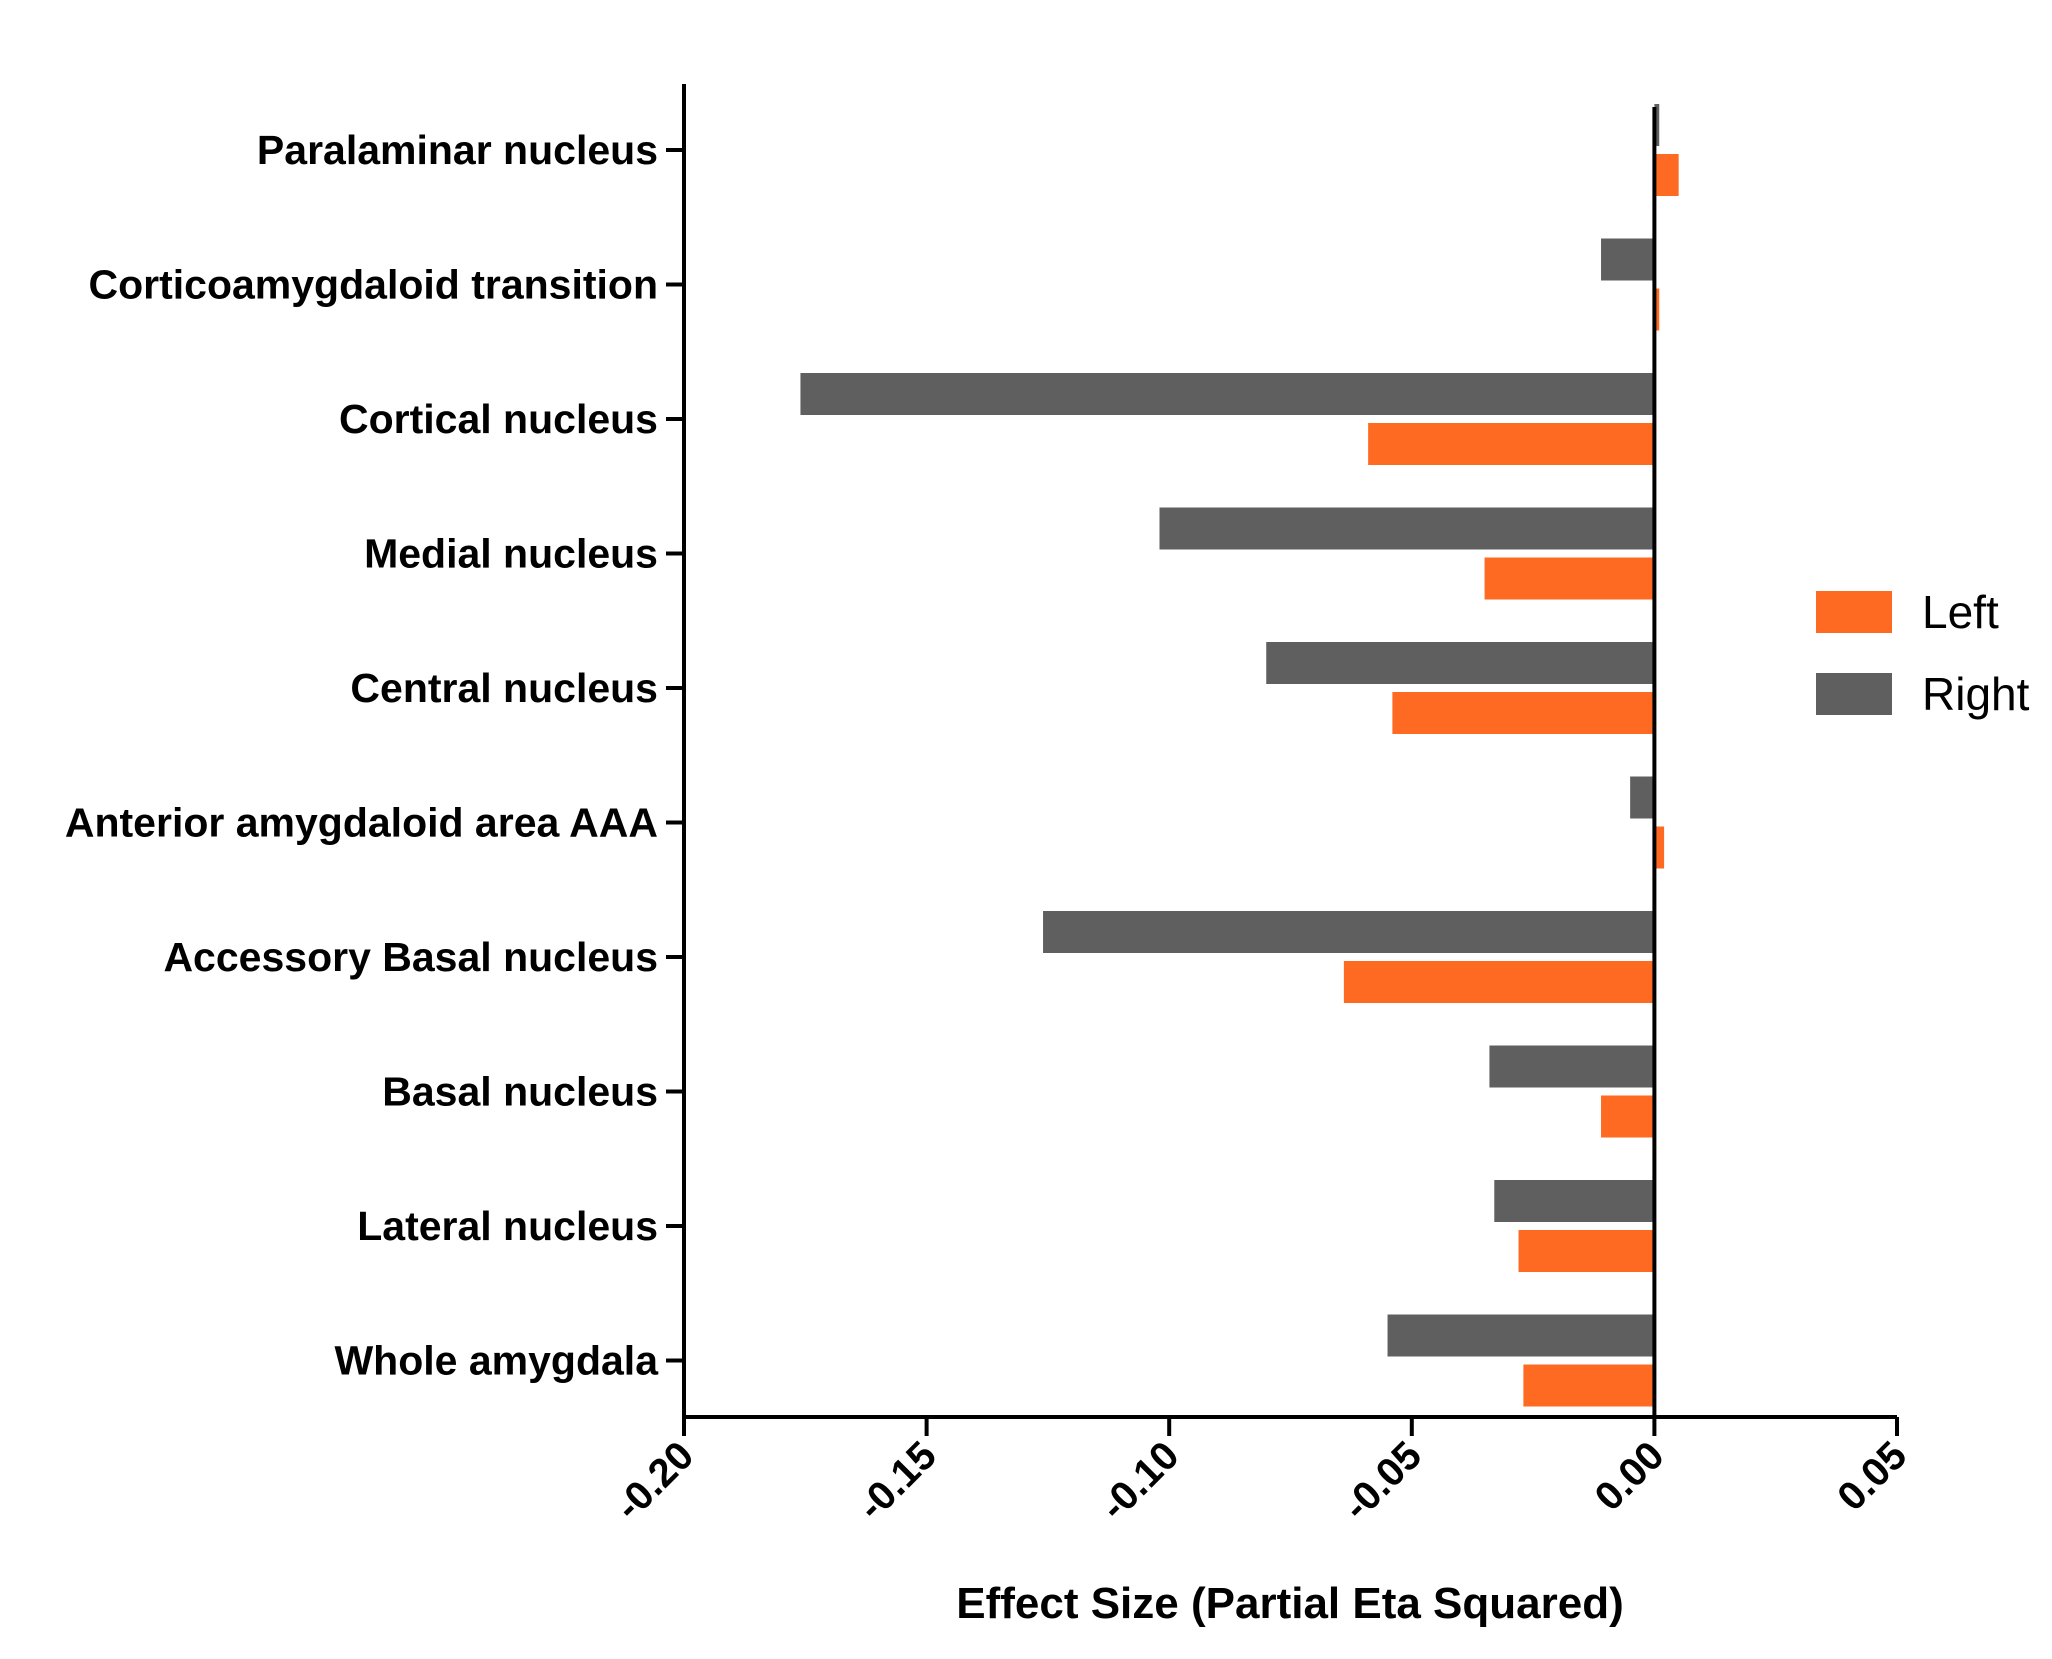  I want to click on x-axis-title: Effect Size (Partial Eta Squared), so click(1290, 1603).